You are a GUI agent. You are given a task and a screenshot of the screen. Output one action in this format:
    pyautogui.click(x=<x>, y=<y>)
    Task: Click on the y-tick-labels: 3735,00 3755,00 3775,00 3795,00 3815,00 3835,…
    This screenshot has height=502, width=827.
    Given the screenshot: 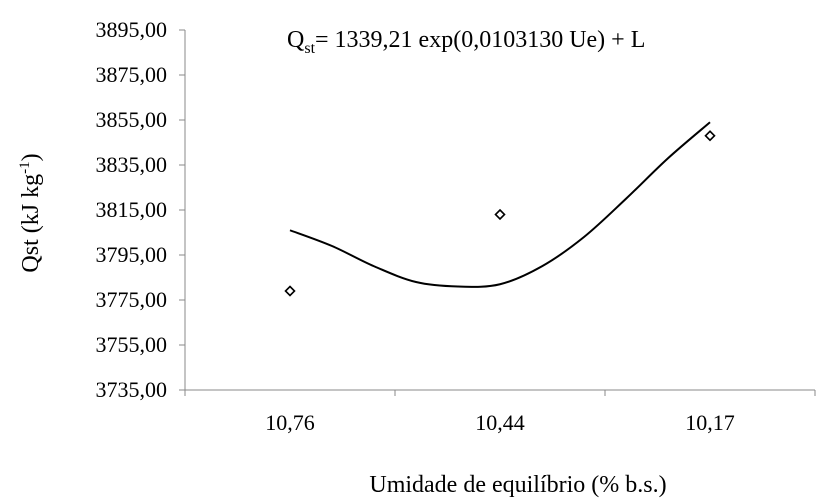 What is the action you would take?
    pyautogui.click(x=132, y=209)
    